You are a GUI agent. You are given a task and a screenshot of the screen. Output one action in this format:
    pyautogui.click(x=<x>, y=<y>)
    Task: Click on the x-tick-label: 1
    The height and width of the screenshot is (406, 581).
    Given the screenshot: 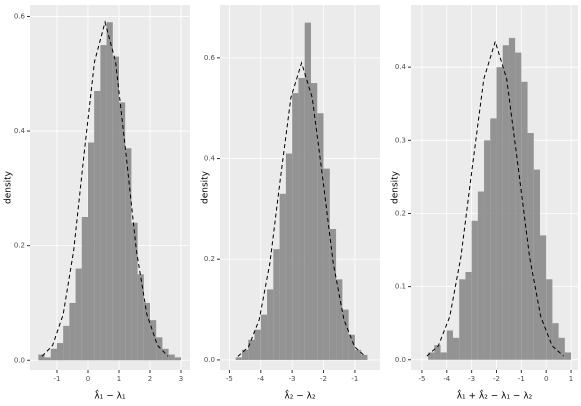 What is the action you would take?
    pyautogui.click(x=571, y=379)
    